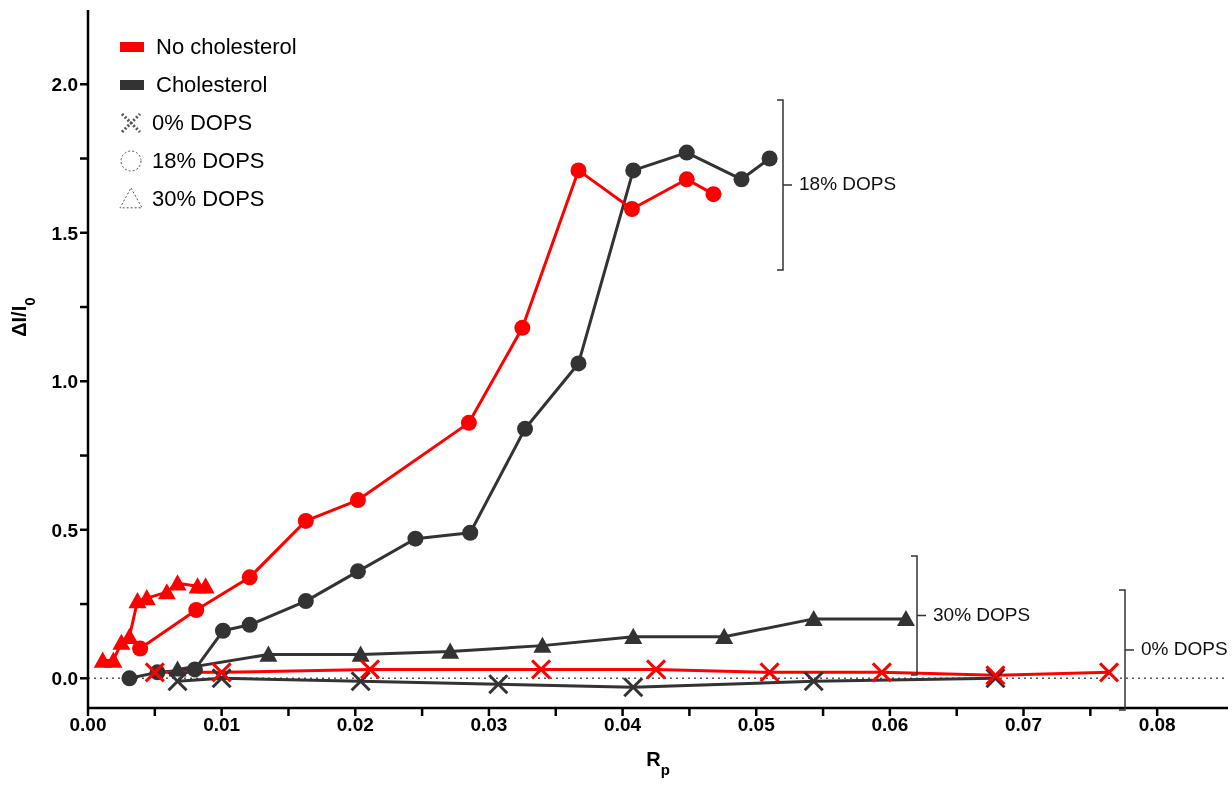 The height and width of the screenshot is (785, 1232). Describe the element at coordinates (64, 679) in the screenshot. I see `y-tick-label: 0.0` at that location.